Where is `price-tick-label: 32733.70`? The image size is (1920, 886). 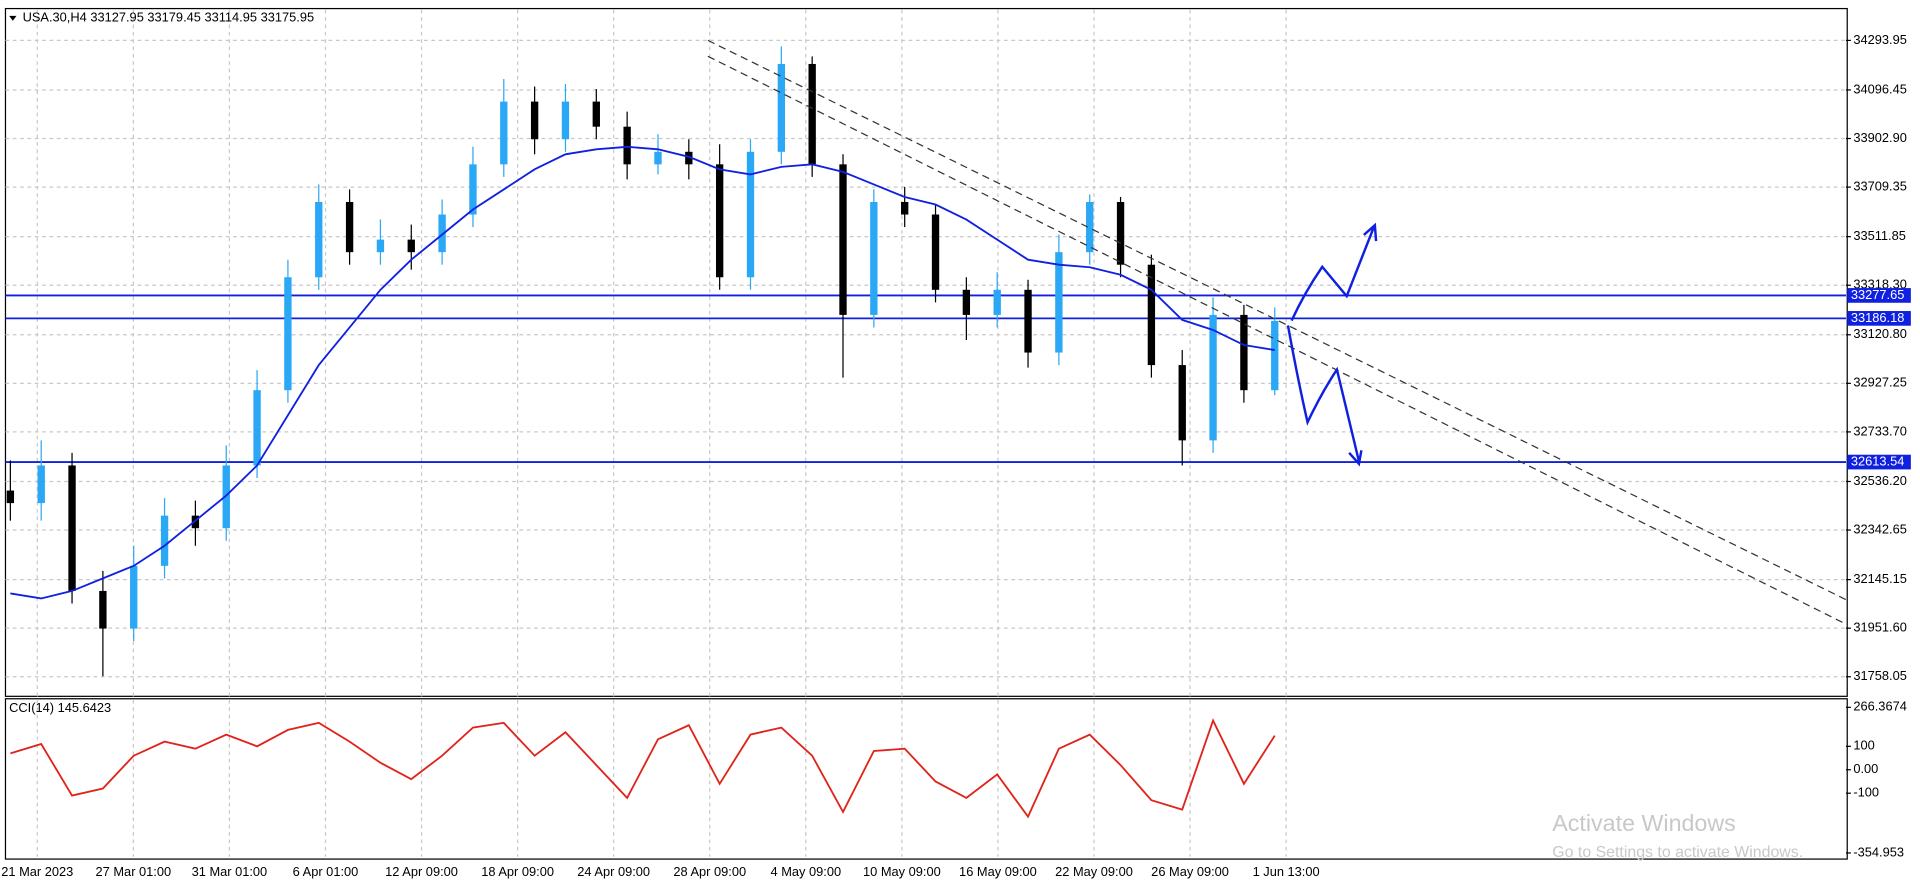 price-tick-label: 32733.70 is located at coordinates (1880, 430).